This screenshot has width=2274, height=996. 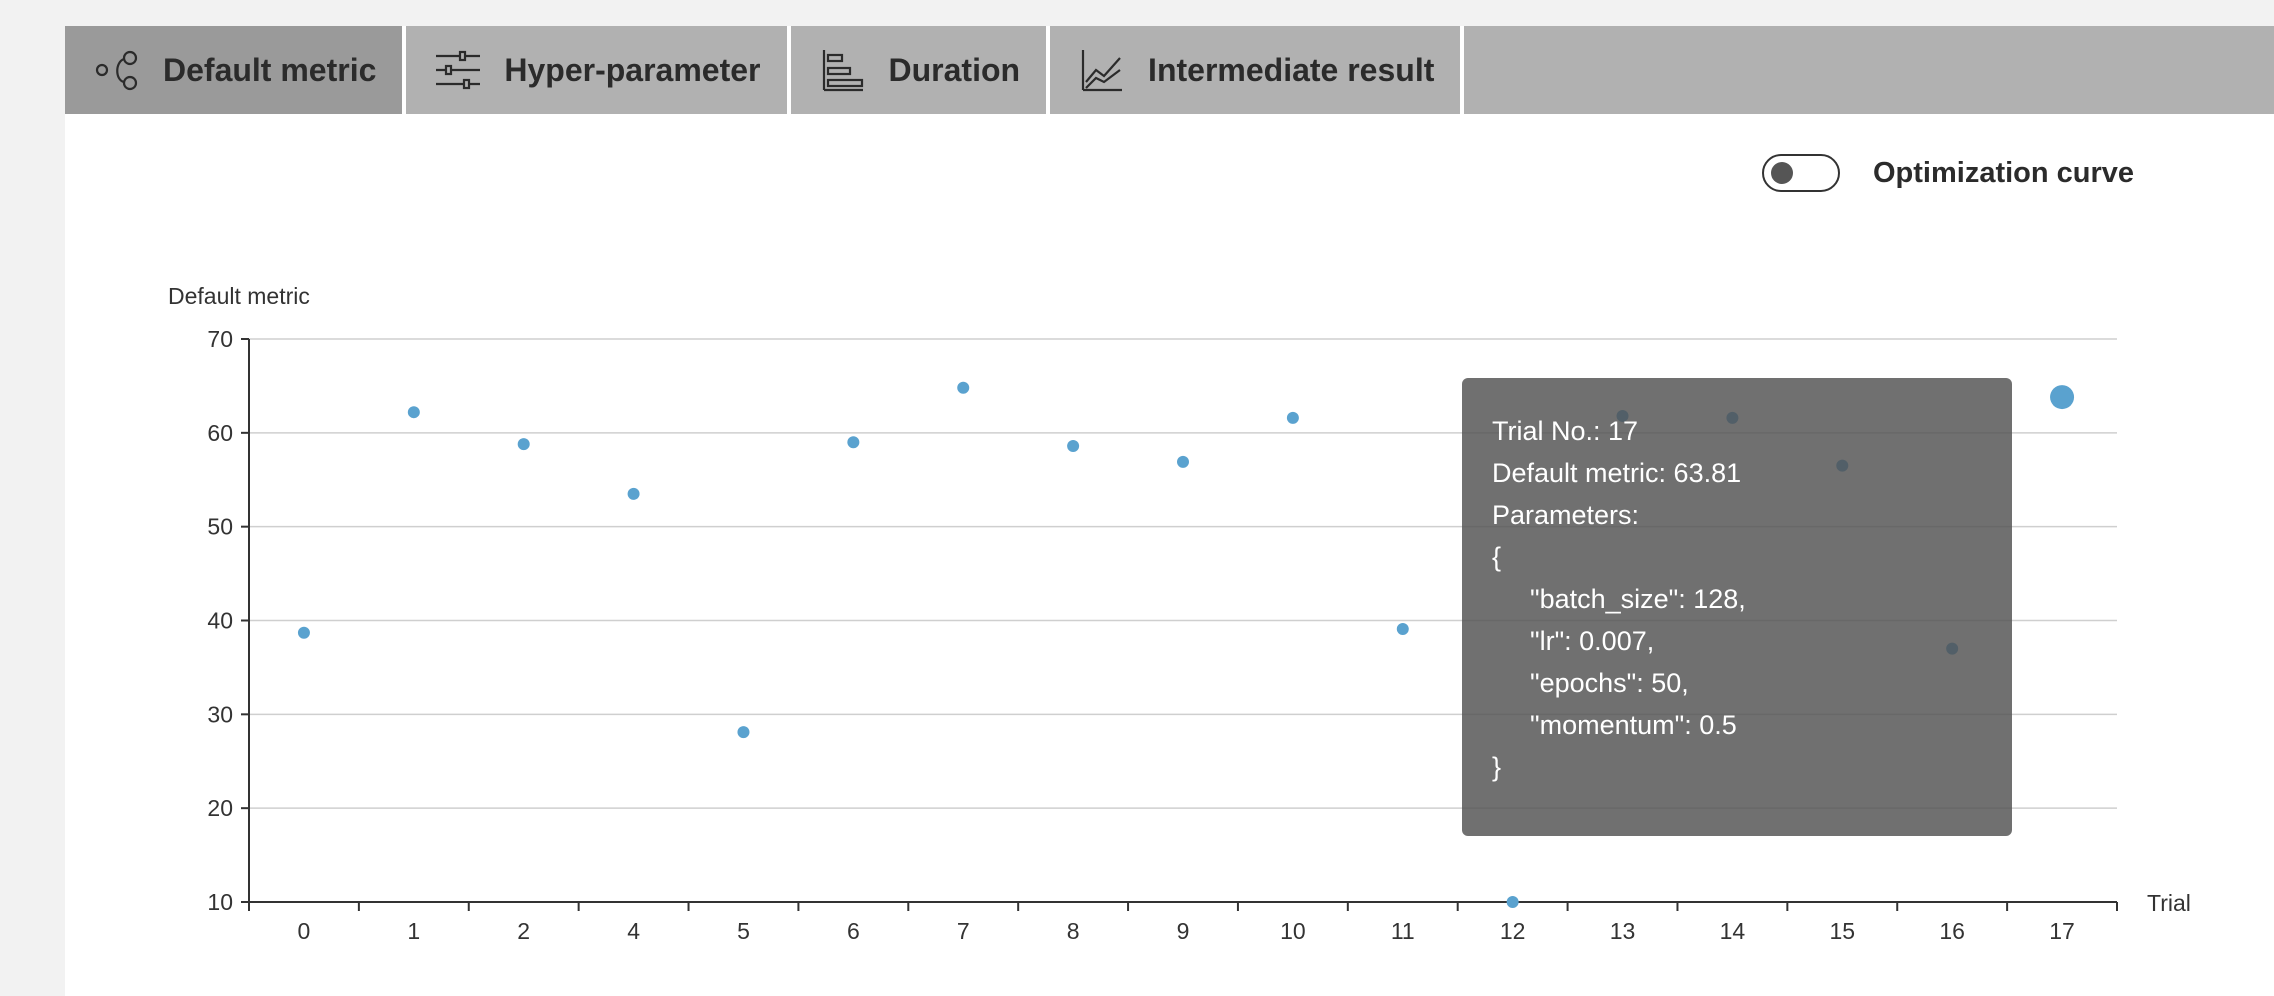 I want to click on x-tick-label: 1, so click(x=413, y=931).